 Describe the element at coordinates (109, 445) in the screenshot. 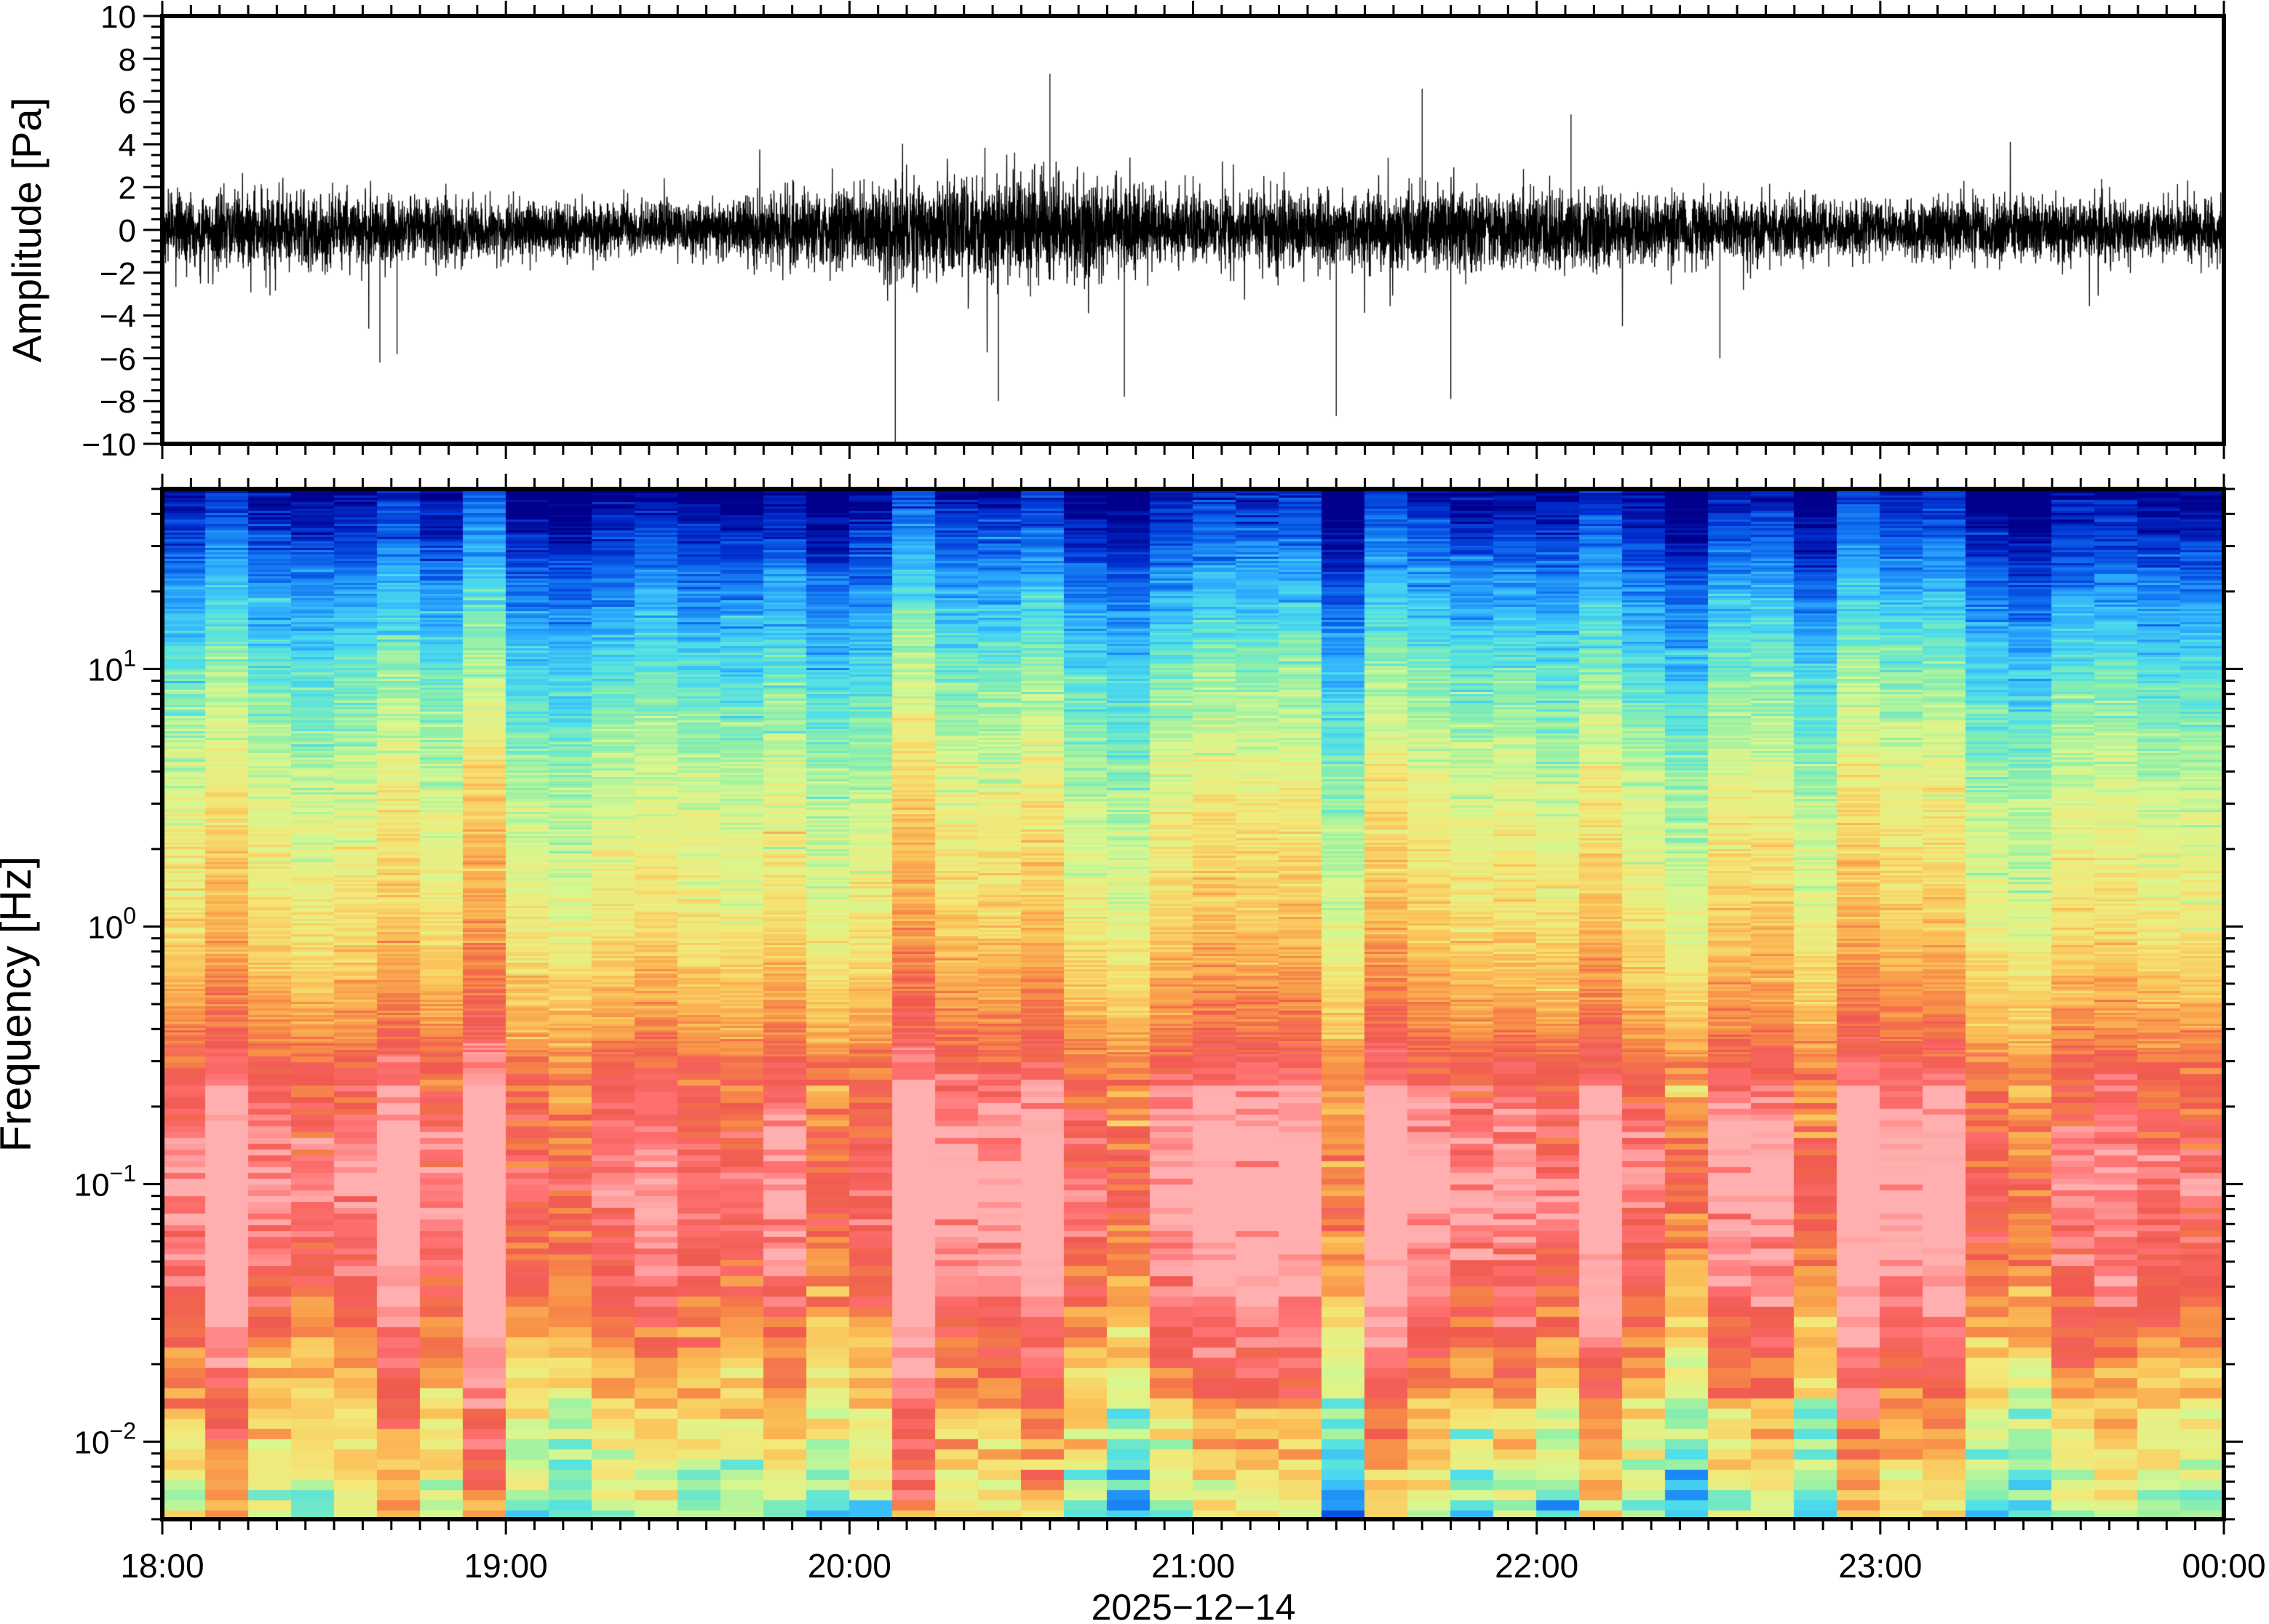

I see `amplitude-tick-label: −10` at that location.